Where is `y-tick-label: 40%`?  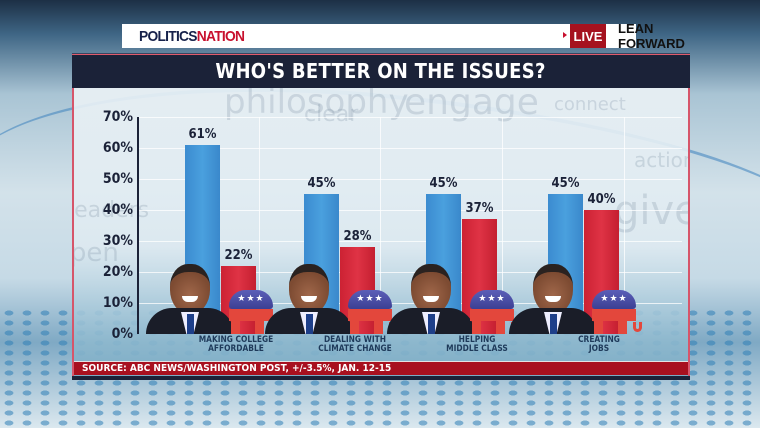 y-tick-label: 40% is located at coordinates (117, 210).